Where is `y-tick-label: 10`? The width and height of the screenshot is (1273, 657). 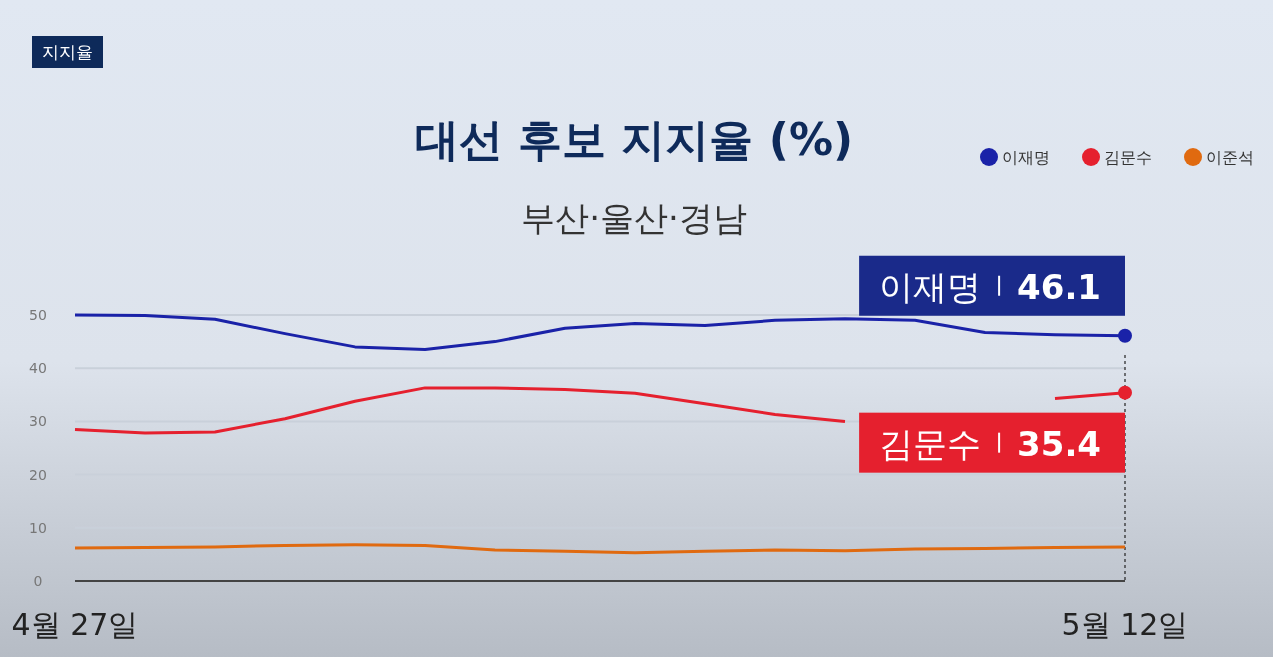 y-tick-label: 10 is located at coordinates (38, 527).